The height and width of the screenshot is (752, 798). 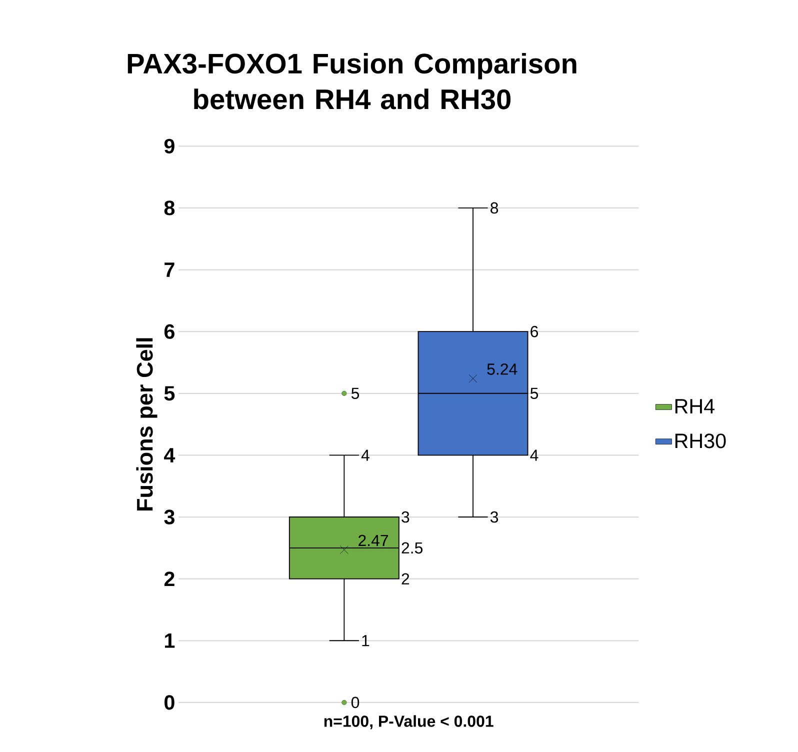 I want to click on y-tick-label: 2, so click(x=169, y=578).